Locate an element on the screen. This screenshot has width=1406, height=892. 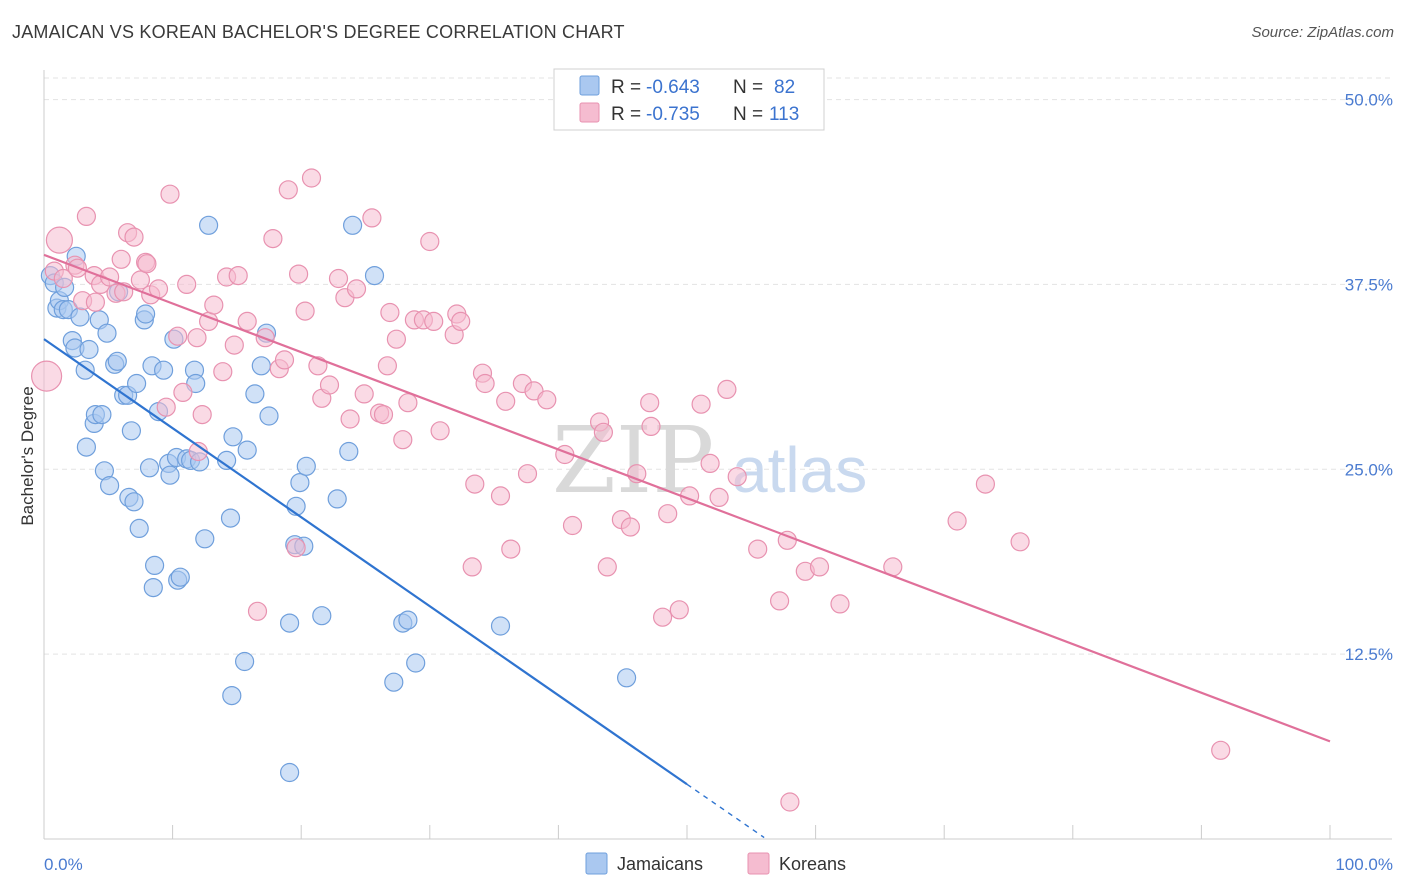
x-tick-label-0: 0.0% is located at coordinates (63, 864).